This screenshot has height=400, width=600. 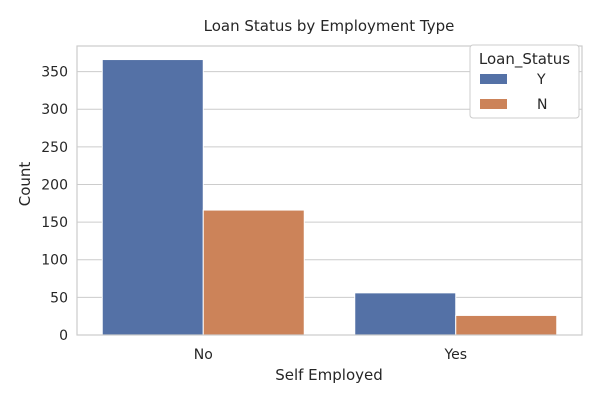 I want to click on x-tick-label: No, so click(x=203, y=355).